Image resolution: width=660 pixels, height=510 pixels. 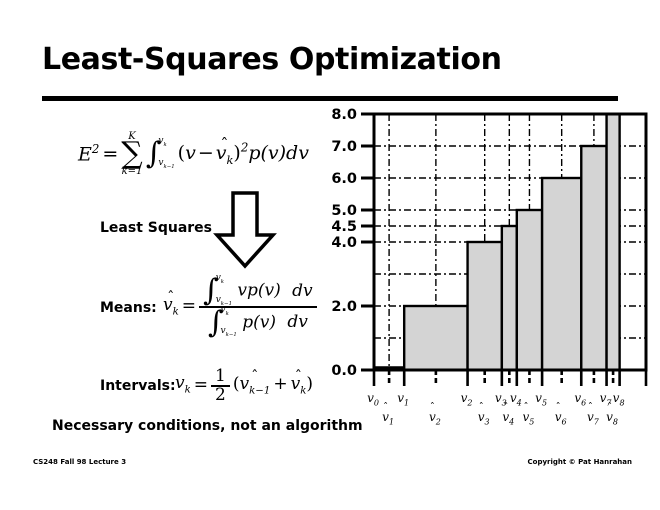 I want to click on integral-operator: ∫ vk vk−1, so click(x=160, y=154).